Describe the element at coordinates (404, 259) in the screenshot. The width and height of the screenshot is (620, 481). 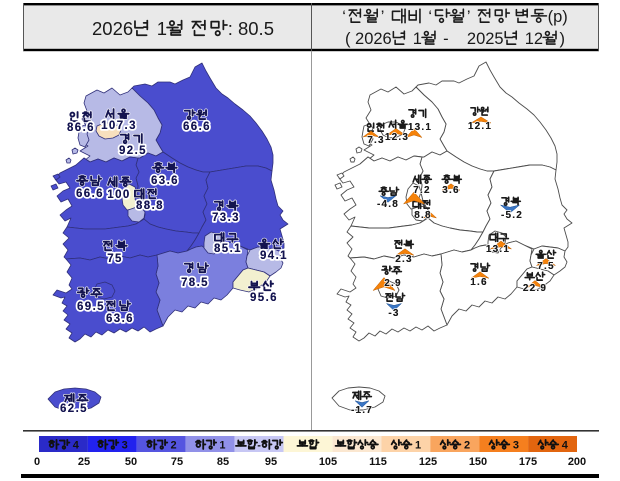
I see `svg-text: 2.3` at that location.